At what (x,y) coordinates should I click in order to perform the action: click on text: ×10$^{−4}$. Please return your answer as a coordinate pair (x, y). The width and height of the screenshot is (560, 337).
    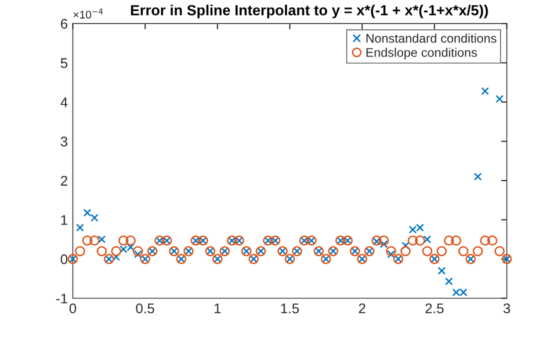
    Looking at the image, I should click on (88, 13).